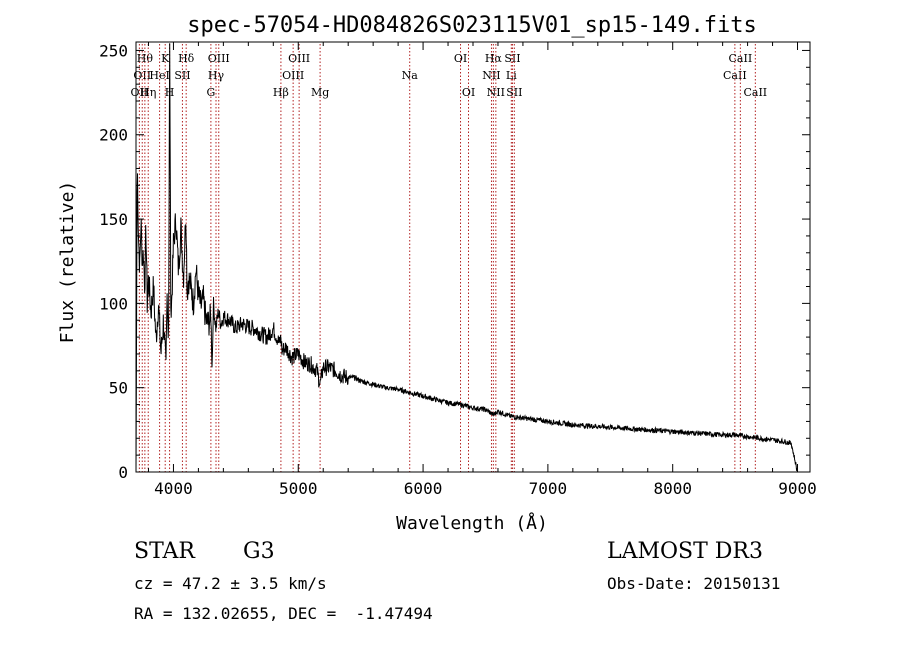 The width and height of the screenshot is (900, 649). What do you see at coordinates (164, 551) in the screenshot?
I see `object-class: STAR` at bounding box center [164, 551].